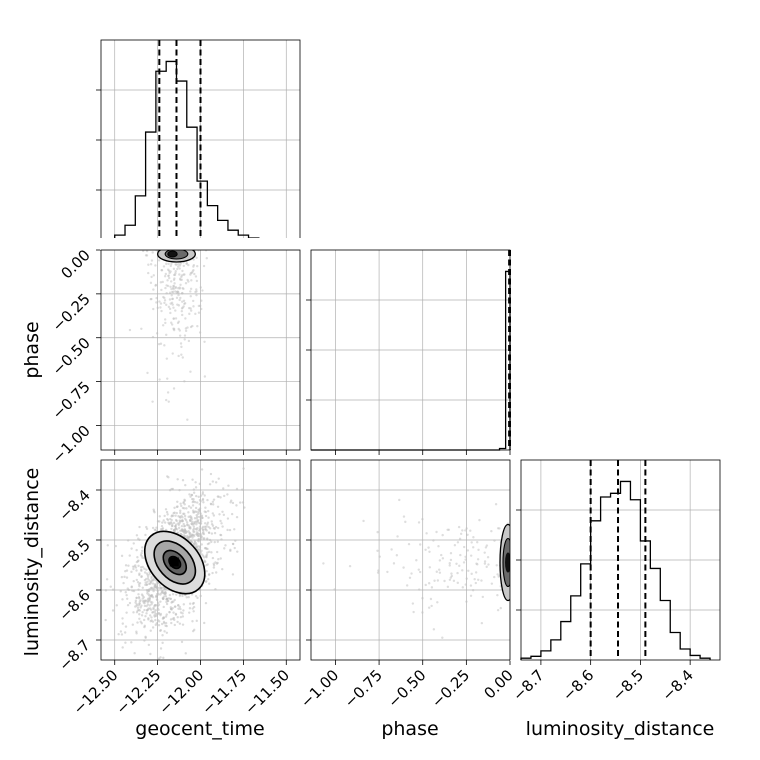  I want to click on top-mask, so click(200, 244).